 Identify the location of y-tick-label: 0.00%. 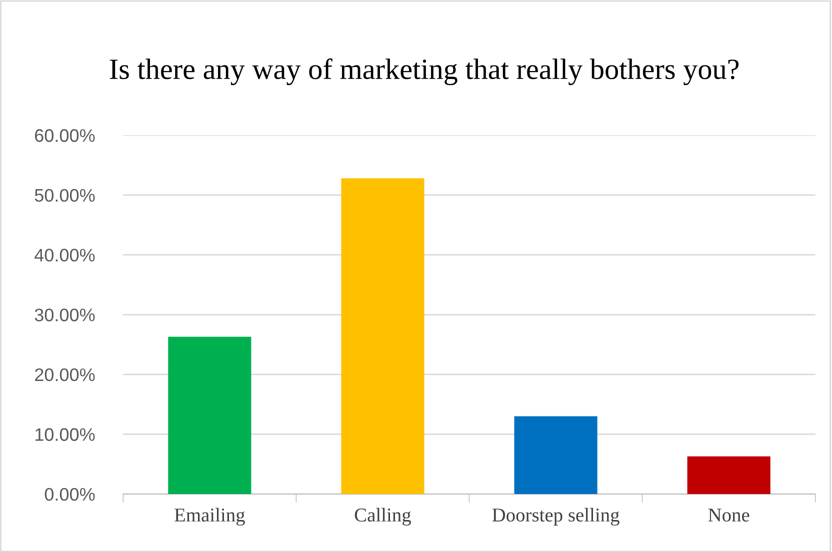
(69, 494).